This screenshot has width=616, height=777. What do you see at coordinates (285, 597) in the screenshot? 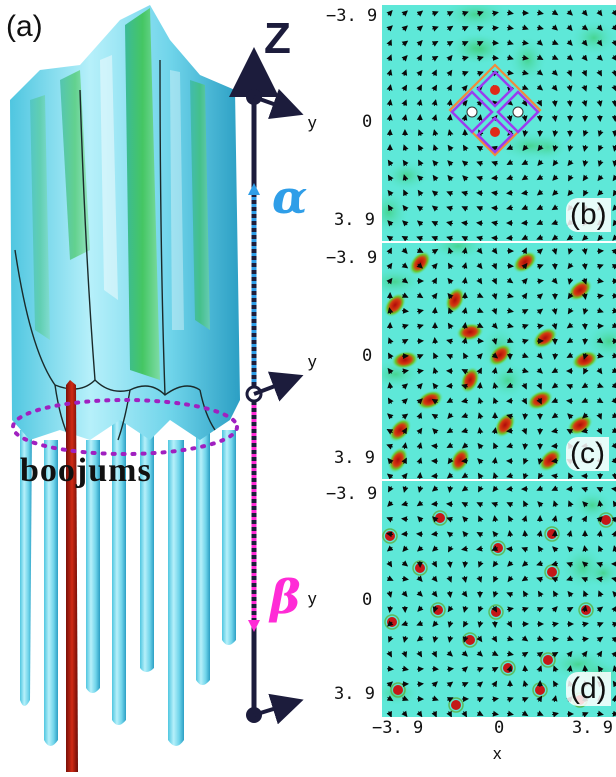
I see `beta-symbol: β` at bounding box center [285, 597].